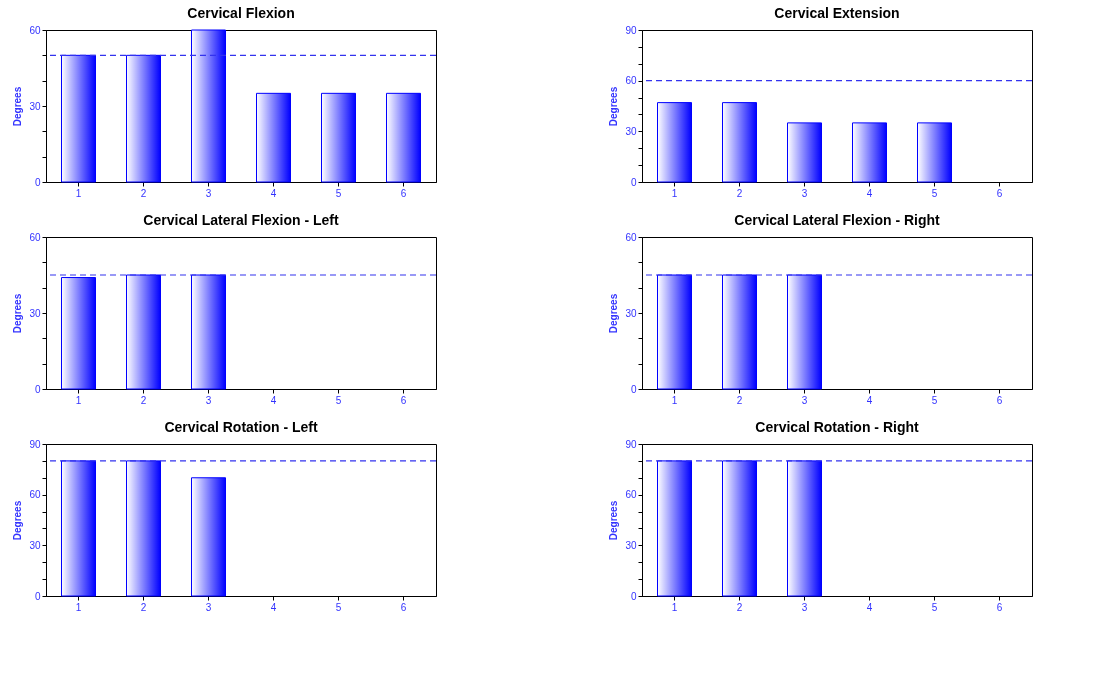 The height and width of the screenshot is (682, 1105). Describe the element at coordinates (837, 13) in the screenshot. I see `chart-title: Cervical Extension` at that location.